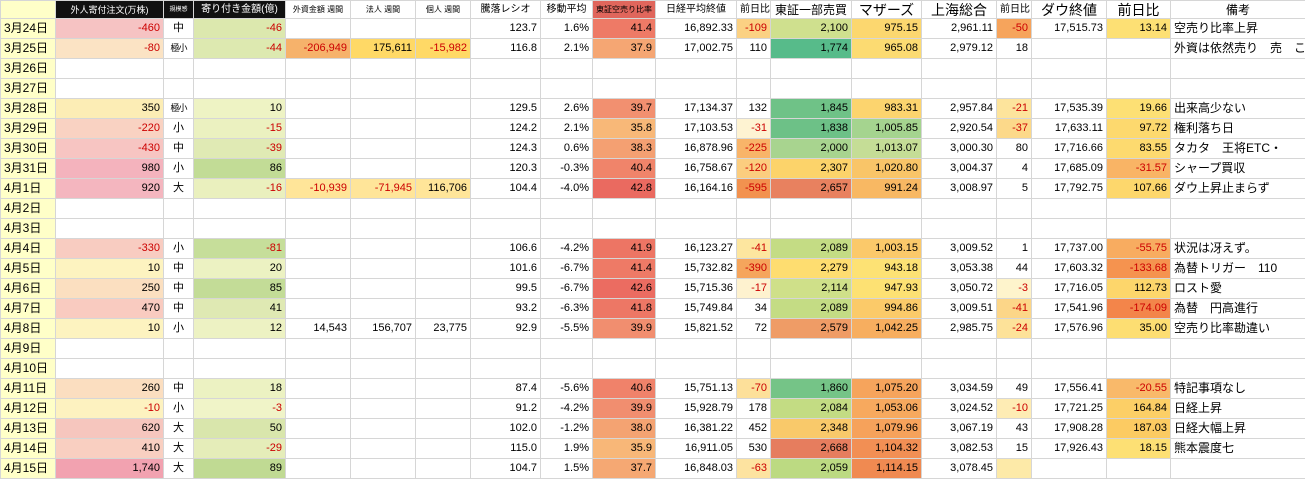 This screenshot has width=1305, height=479. I want to click on cell-foreign-orders: 410, so click(110, 449).